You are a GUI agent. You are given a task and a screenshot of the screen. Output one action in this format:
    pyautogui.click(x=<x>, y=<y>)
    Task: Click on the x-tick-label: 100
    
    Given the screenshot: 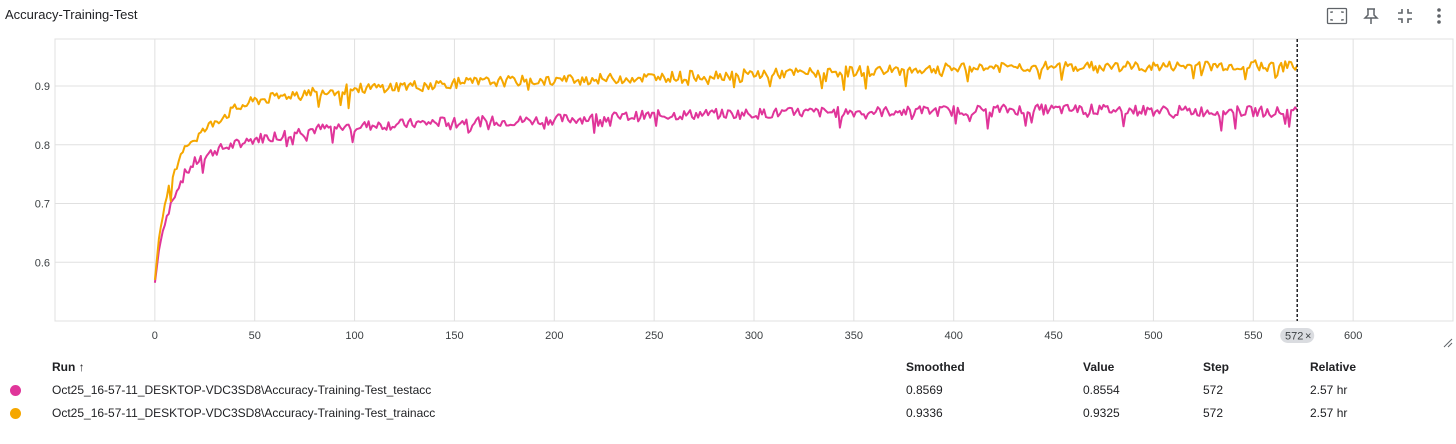 What is the action you would take?
    pyautogui.click(x=354, y=336)
    